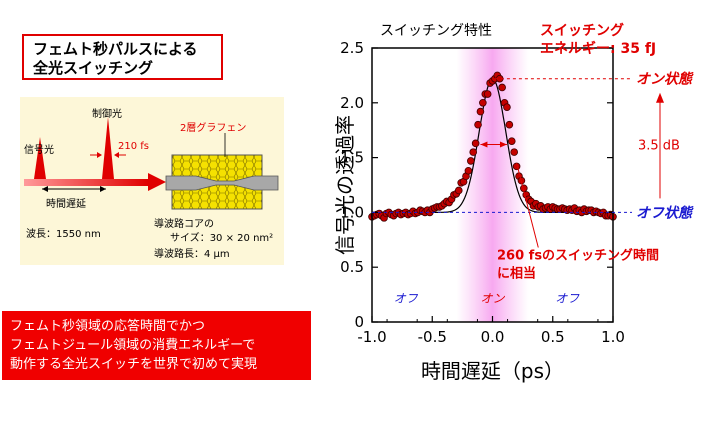 The height and width of the screenshot is (421, 710). What do you see at coordinates (371, 337) in the screenshot?
I see `x-tick-label: -1.0` at bounding box center [371, 337].